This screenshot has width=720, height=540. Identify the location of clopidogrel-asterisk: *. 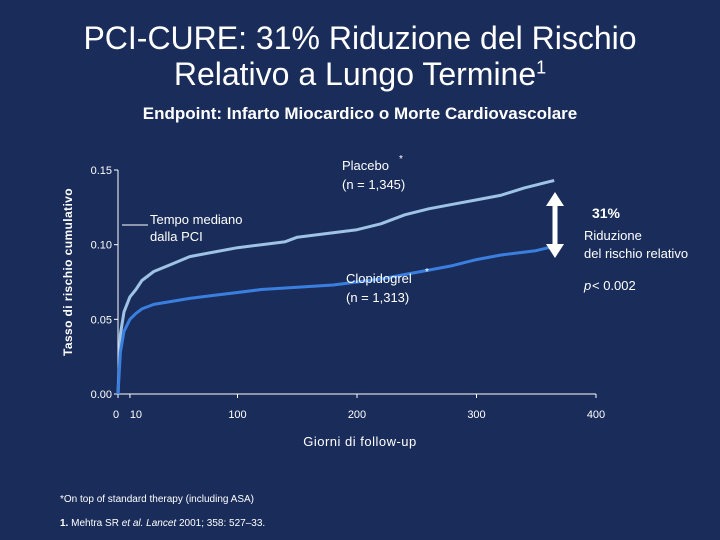
(427, 272).